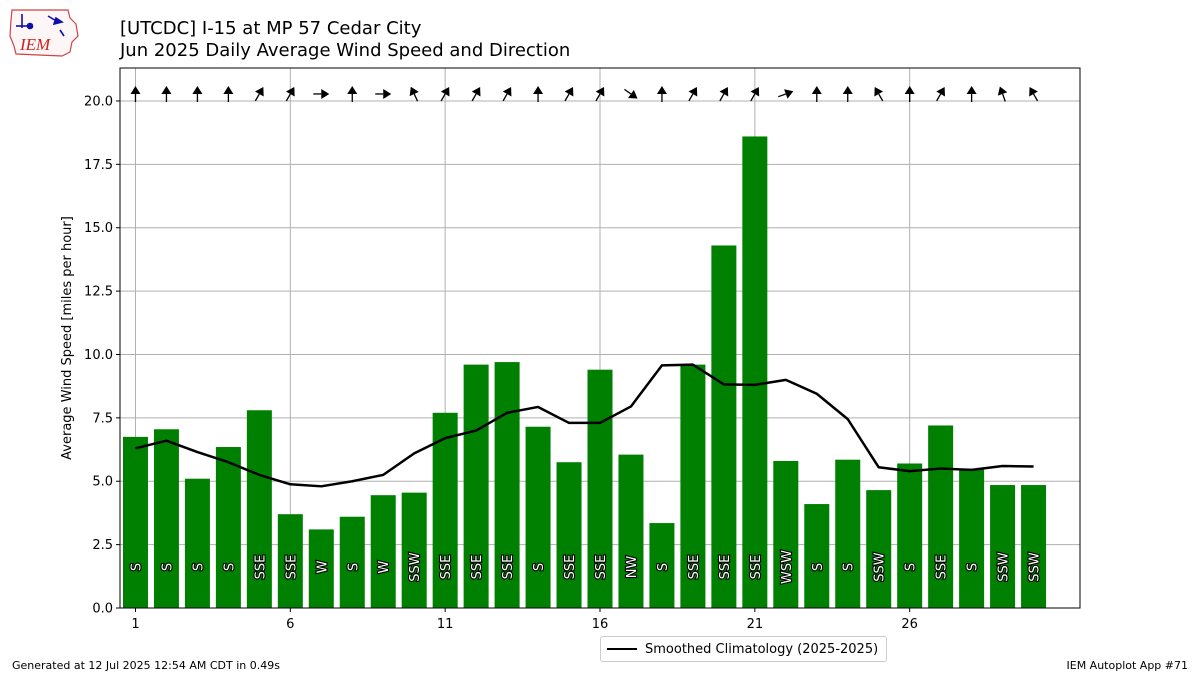 The image size is (1200, 675). What do you see at coordinates (849, 567) in the screenshot?
I see `direction-label-day-24: S` at bounding box center [849, 567].